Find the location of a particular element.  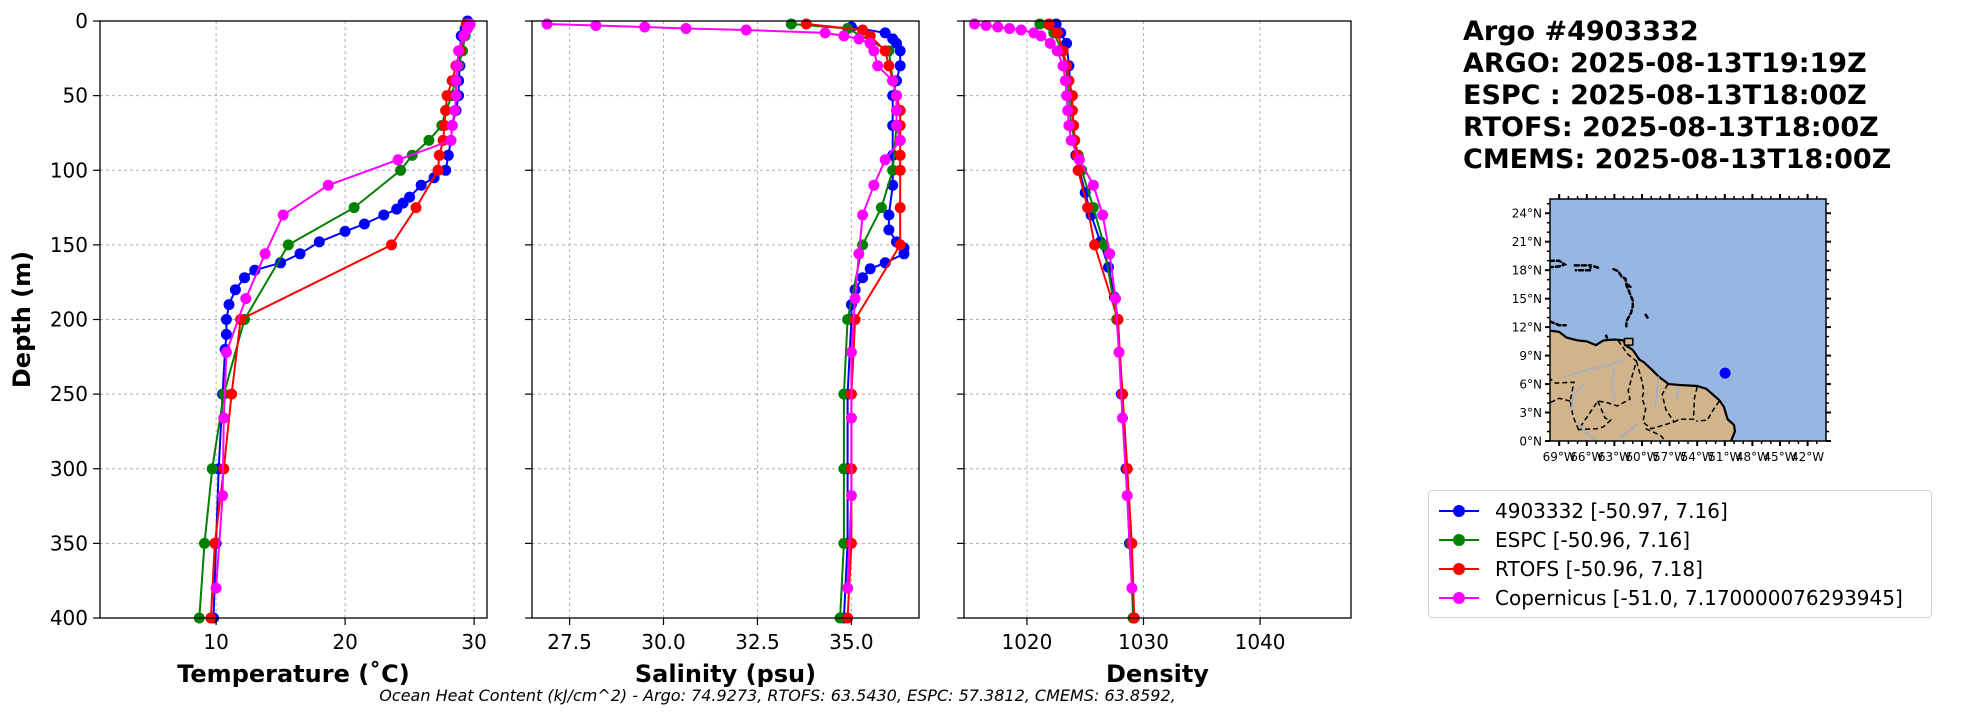

map-lon-label: 42°W is located at coordinates (1807, 457).